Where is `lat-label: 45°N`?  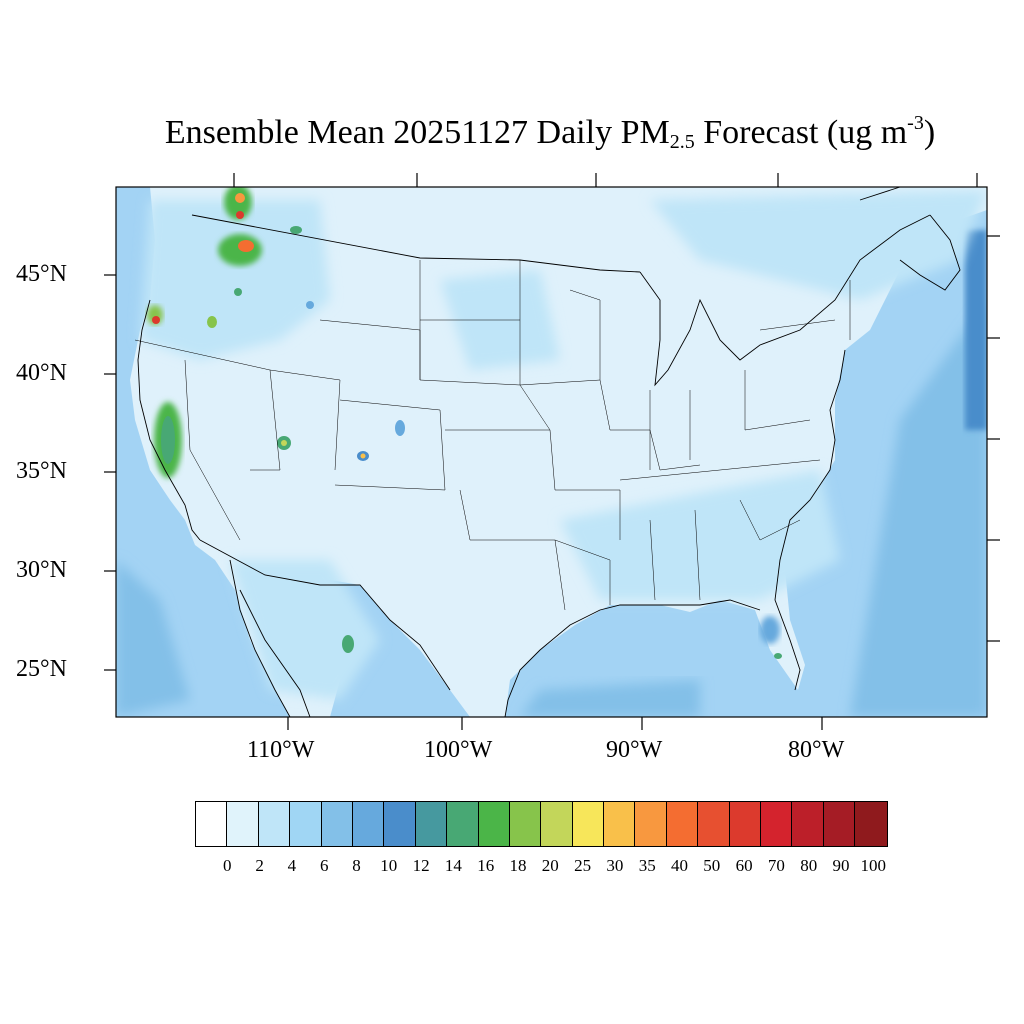
lat-label: 45°N is located at coordinates (41, 274).